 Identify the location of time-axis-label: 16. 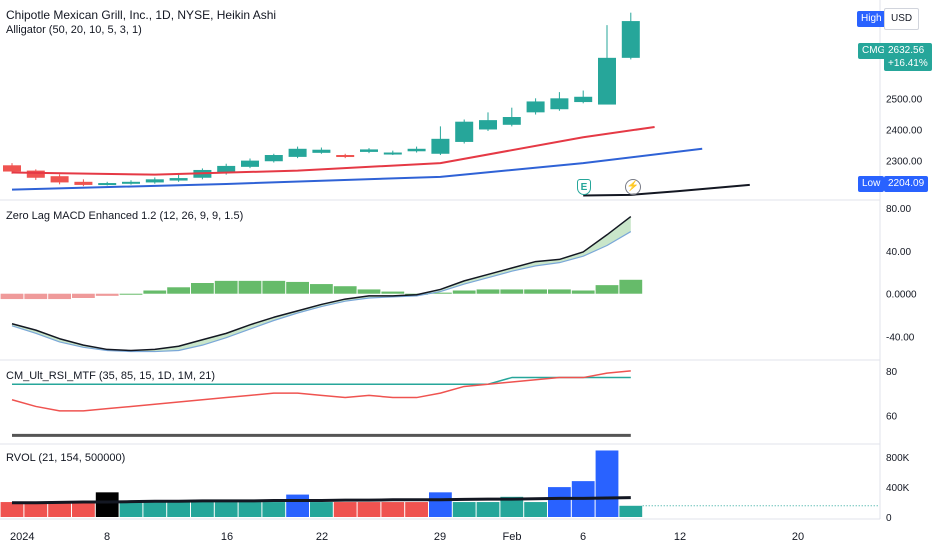
(227, 537).